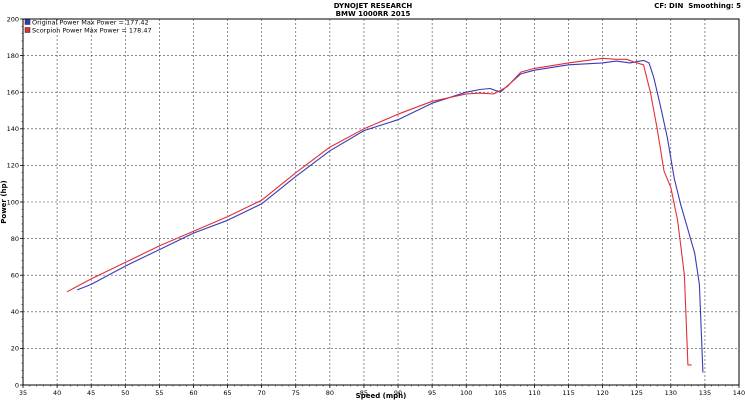 The width and height of the screenshot is (745, 405). I want to click on y-tick-label: 180, so click(13, 56).